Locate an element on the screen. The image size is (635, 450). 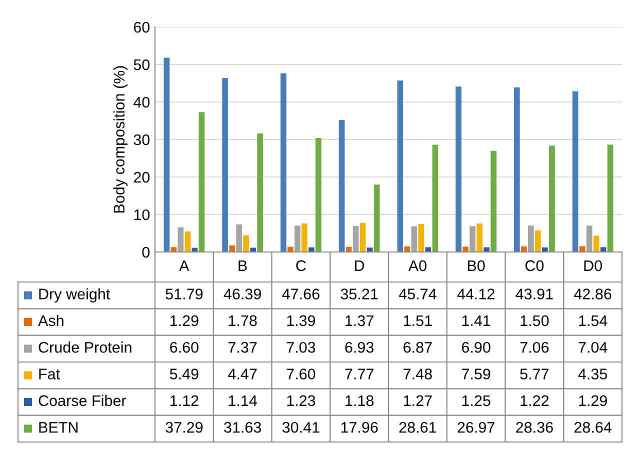
data-label: 1.41 is located at coordinates (476, 320).